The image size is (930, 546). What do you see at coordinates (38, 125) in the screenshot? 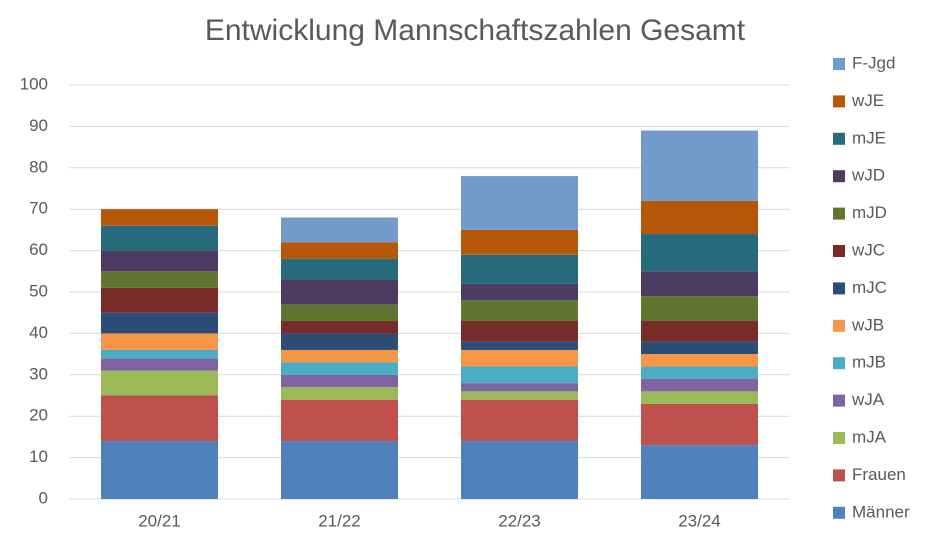
I see `y-tick-label: 90` at bounding box center [38, 125].